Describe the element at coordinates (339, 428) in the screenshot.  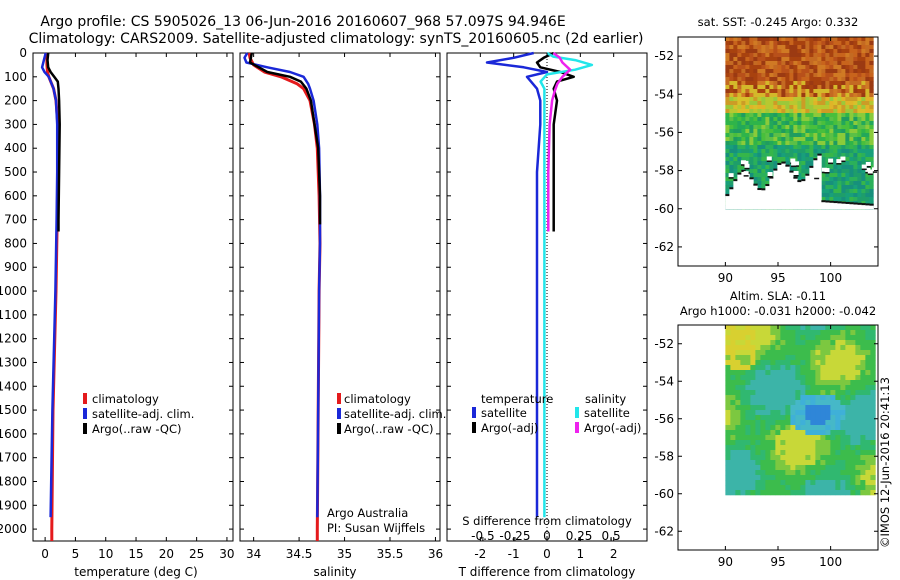
I see `legend-swatch-argo` at that location.